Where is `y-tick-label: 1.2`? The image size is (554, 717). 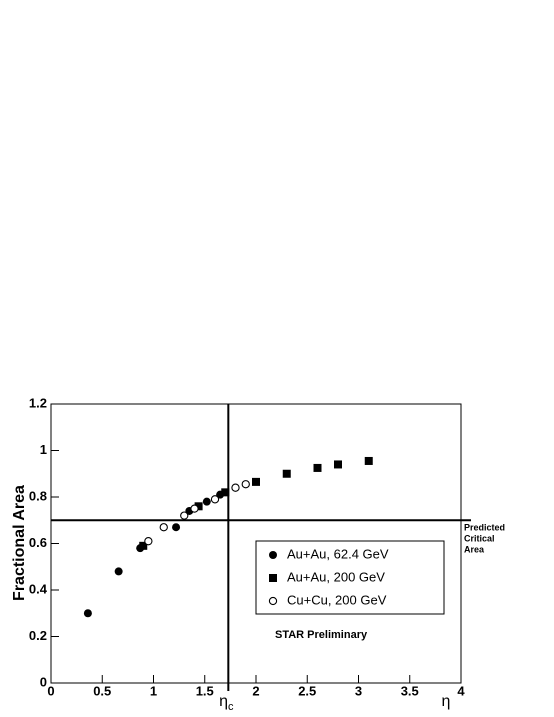
y-tick-label: 1.2 is located at coordinates (38, 402).